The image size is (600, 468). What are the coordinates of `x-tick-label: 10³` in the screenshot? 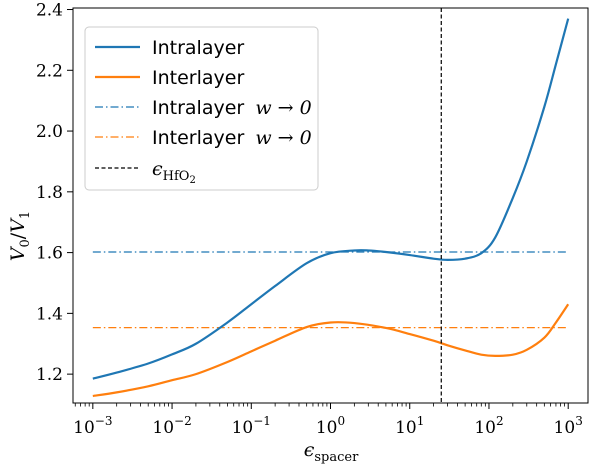 It's located at (568, 426).